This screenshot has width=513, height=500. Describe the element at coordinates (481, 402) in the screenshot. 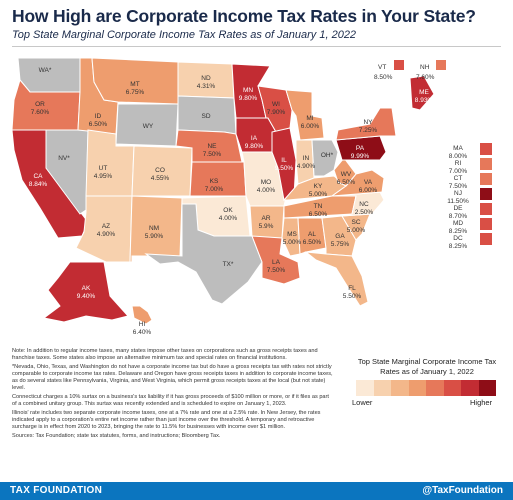

I see `legend-high-label: Higher` at that location.